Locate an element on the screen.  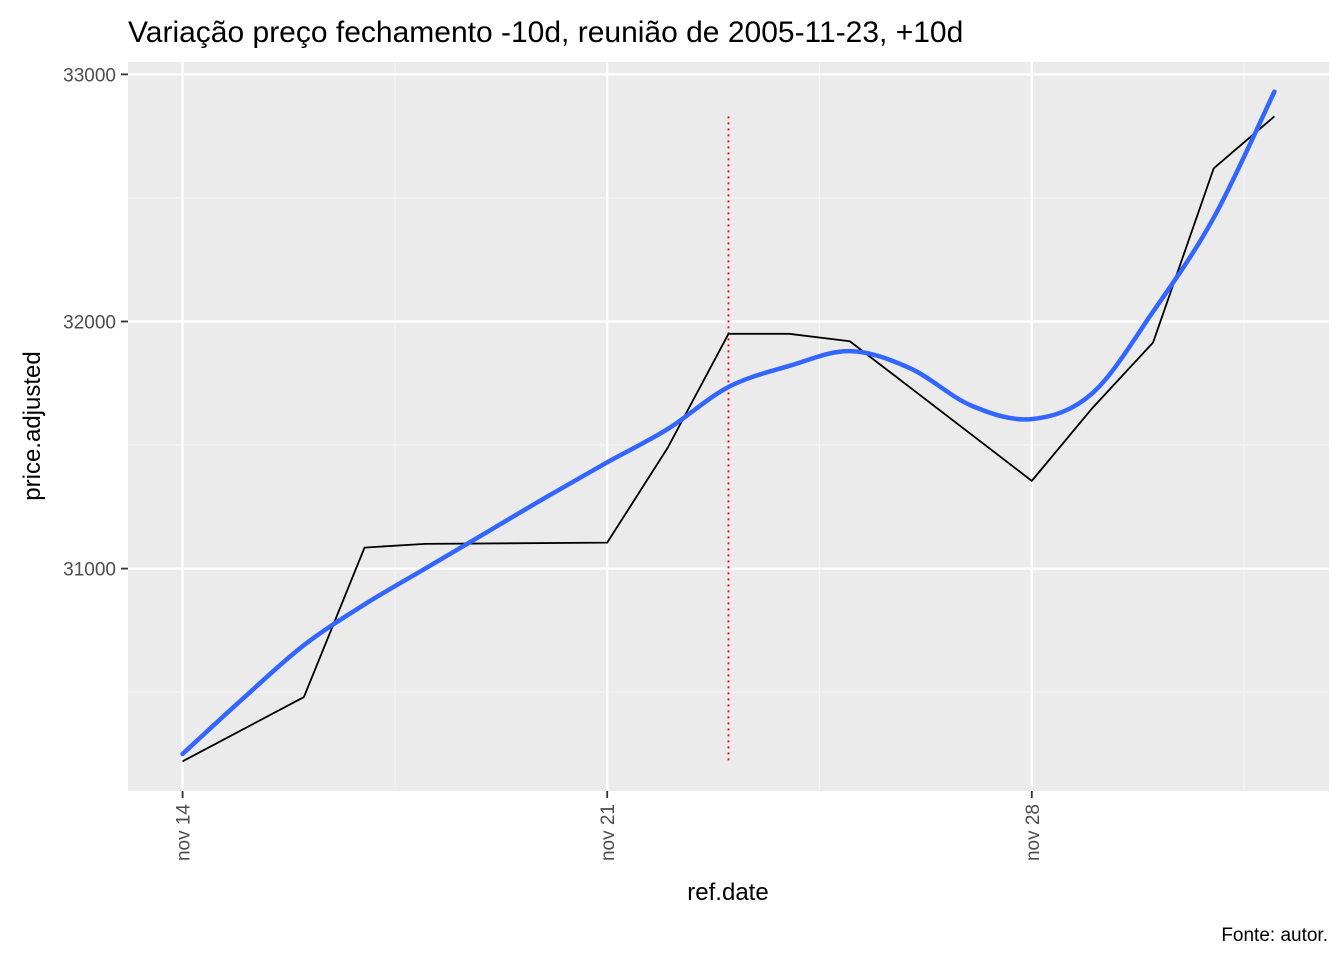
x-axis-title: ref.date is located at coordinates (727, 892).